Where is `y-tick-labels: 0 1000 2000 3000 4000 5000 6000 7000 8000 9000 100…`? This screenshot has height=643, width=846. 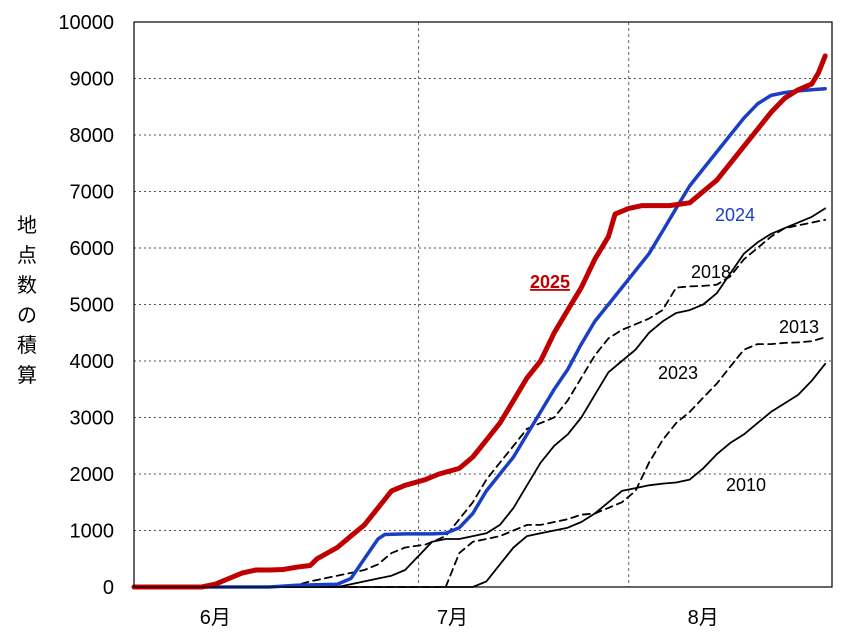
y-tick-labels: 0 1000 2000 3000 4000 5000 6000 7000 8000 9000 100… is located at coordinates (86, 305).